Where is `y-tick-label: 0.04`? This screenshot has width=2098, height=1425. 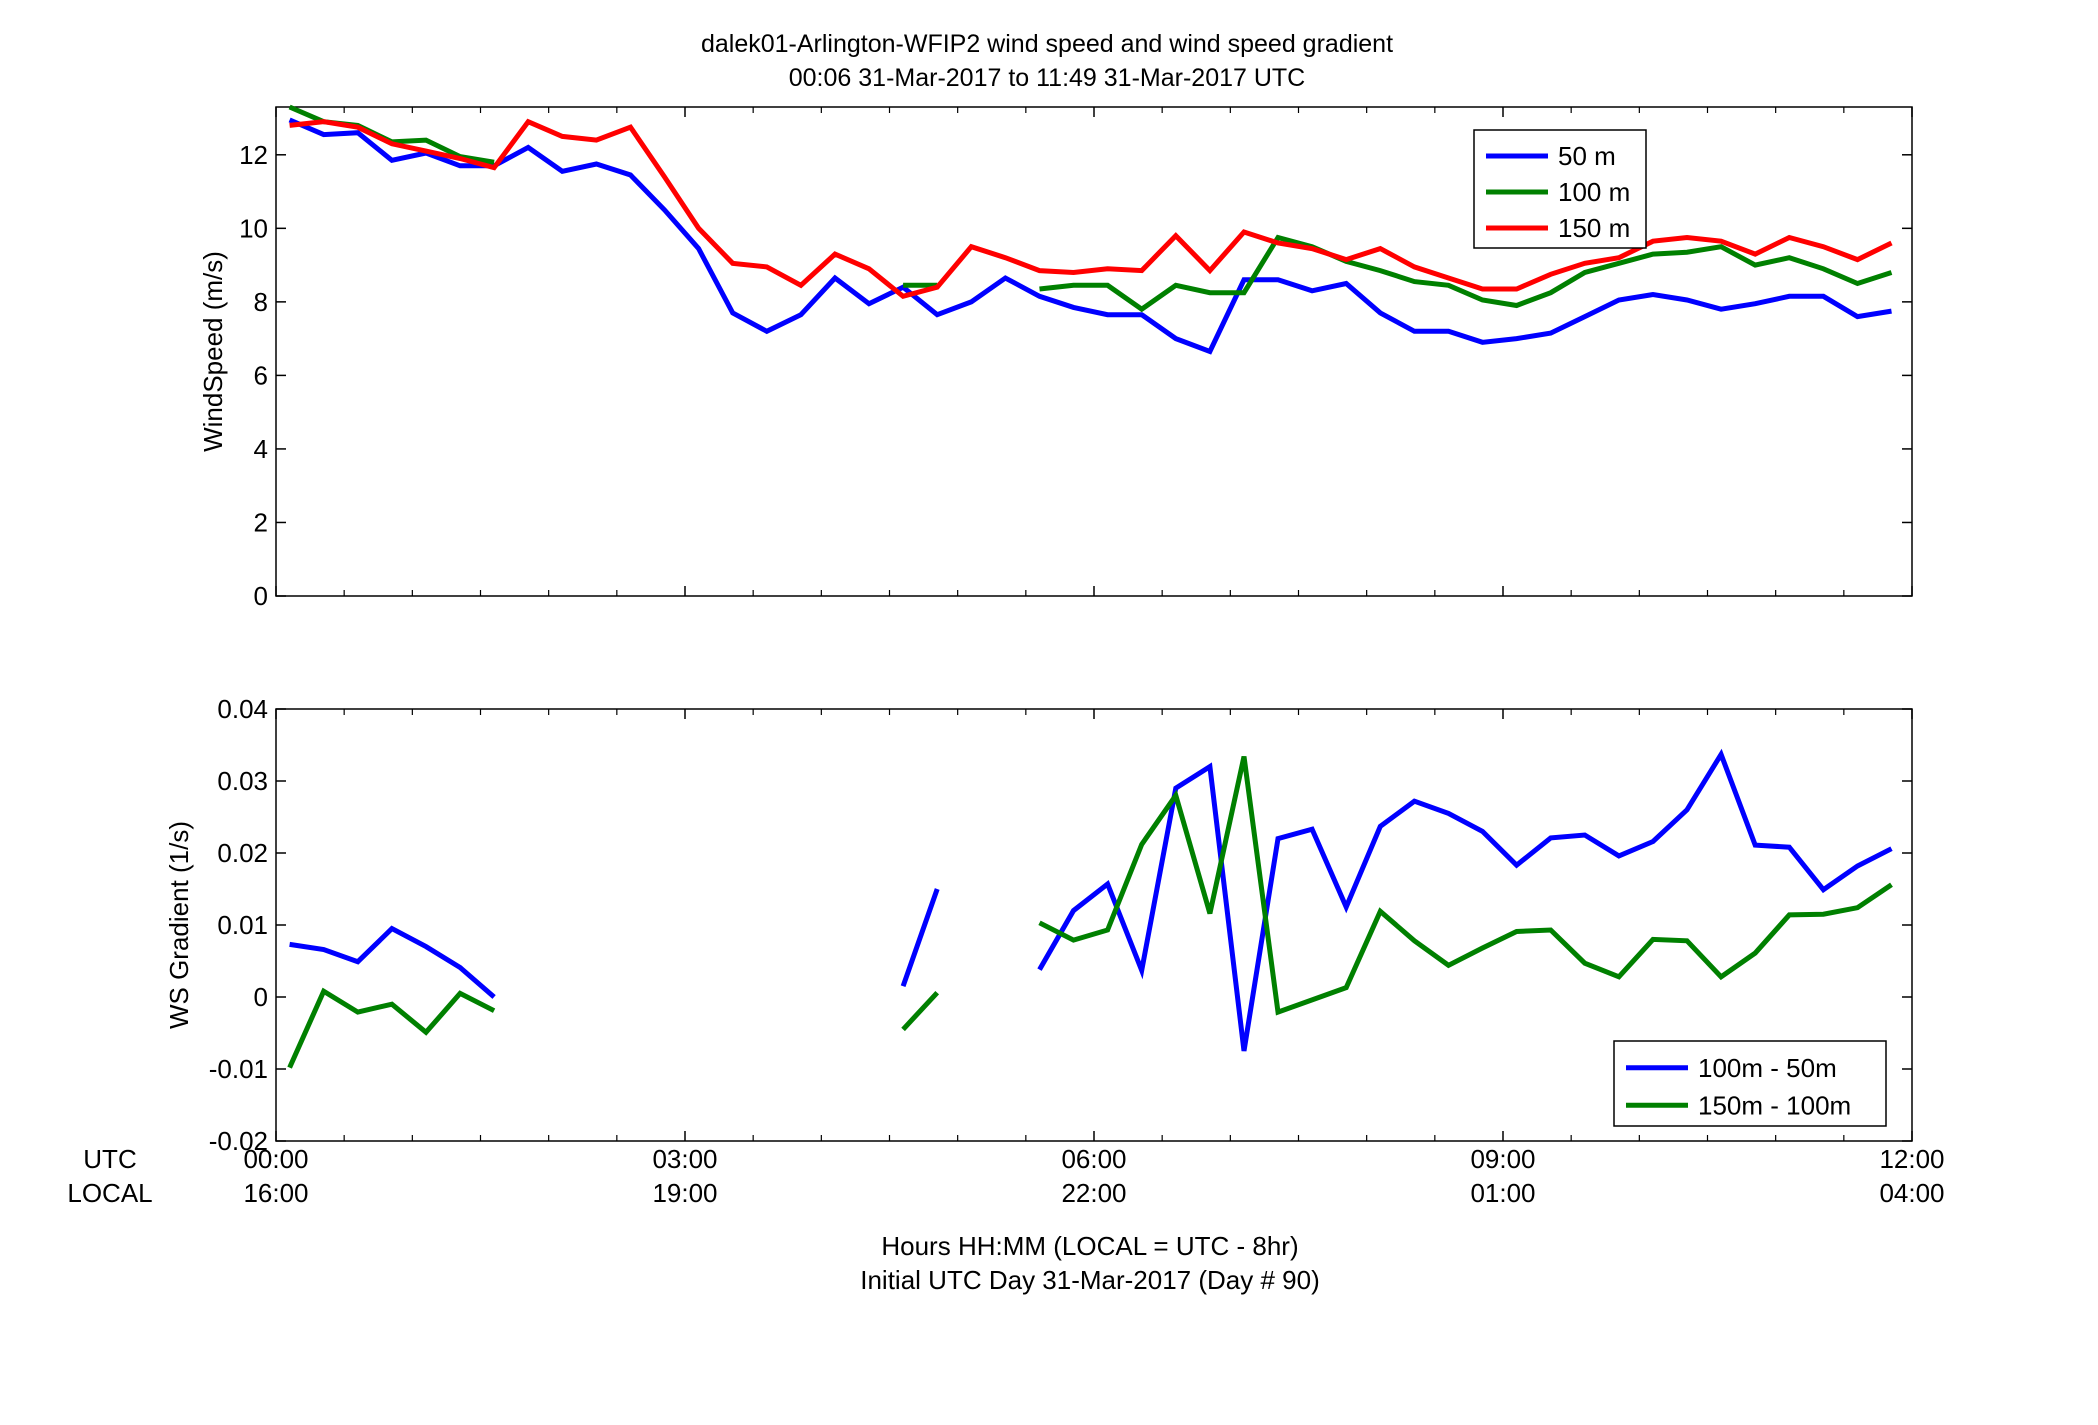 y-tick-label: 0.04 is located at coordinates (242, 709).